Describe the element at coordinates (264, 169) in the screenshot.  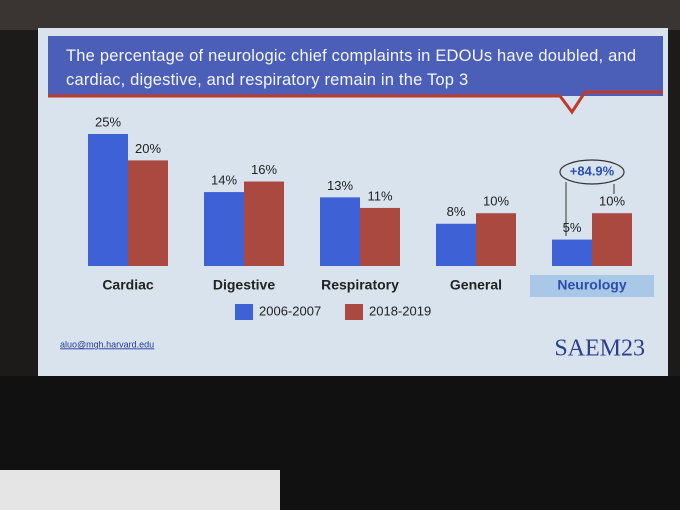
I see `value-label: 16%` at that location.